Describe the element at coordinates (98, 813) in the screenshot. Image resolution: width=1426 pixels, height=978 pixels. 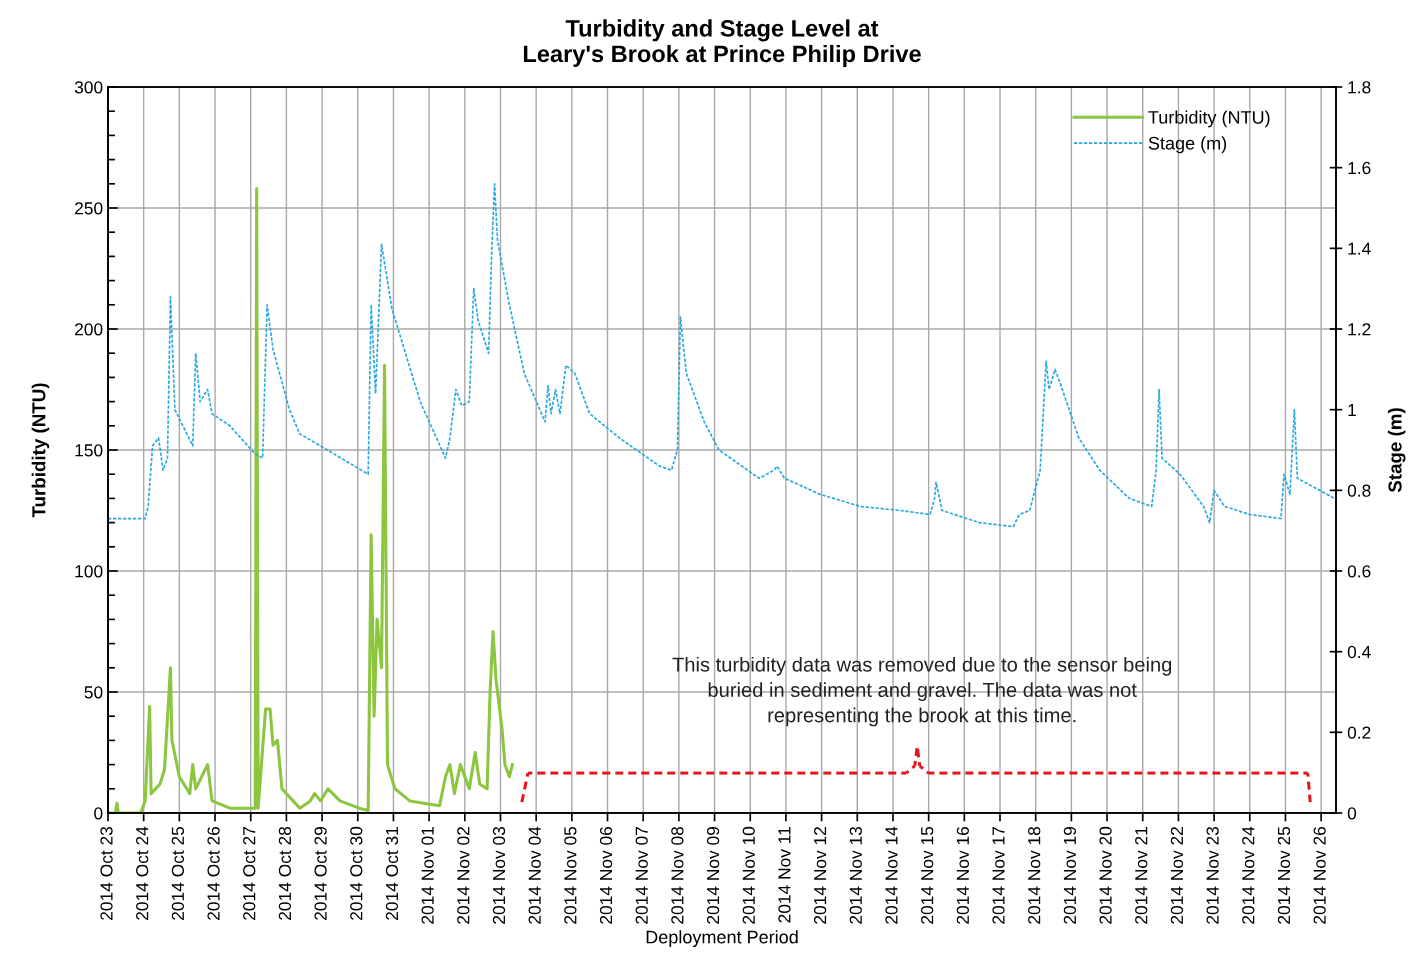
I see `y-tick-label: 0` at that location.